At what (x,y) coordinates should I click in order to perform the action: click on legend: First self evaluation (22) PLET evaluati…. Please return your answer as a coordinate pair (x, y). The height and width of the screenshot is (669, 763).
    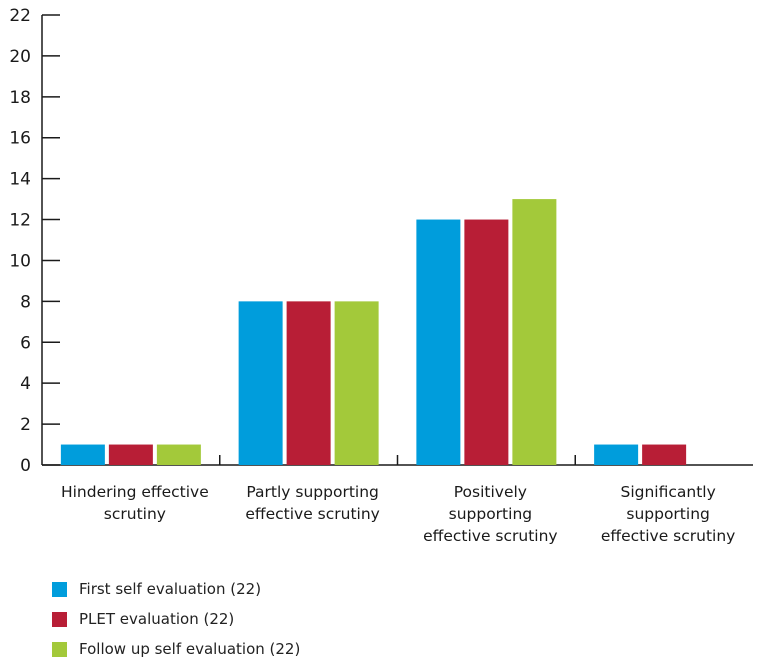
    Looking at the image, I should click on (176, 619).